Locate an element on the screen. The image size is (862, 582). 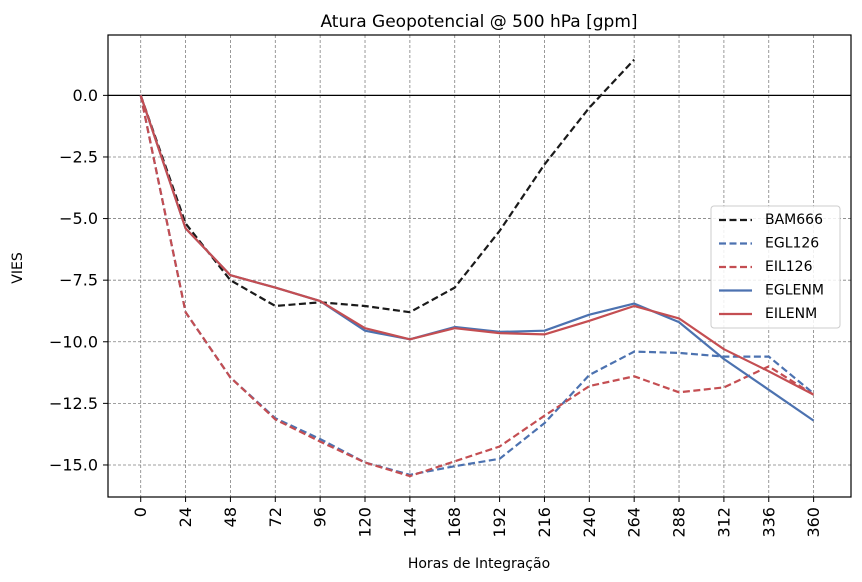
chart-title: Atura Geopotencial @ 500 hPa [gpm] is located at coordinates (478, 22).